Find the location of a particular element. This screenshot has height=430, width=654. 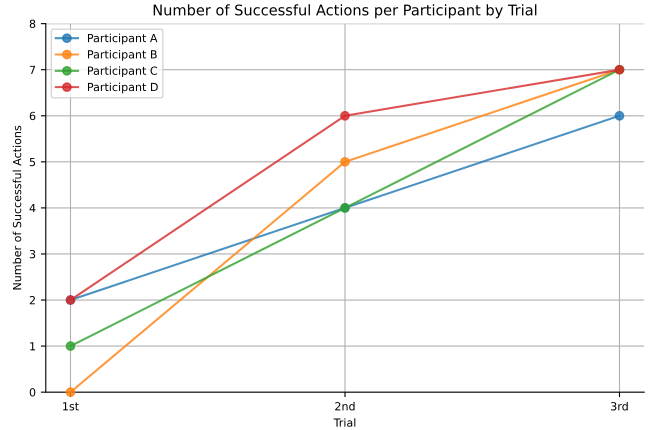

y-tick-label: 2 is located at coordinates (32, 300).